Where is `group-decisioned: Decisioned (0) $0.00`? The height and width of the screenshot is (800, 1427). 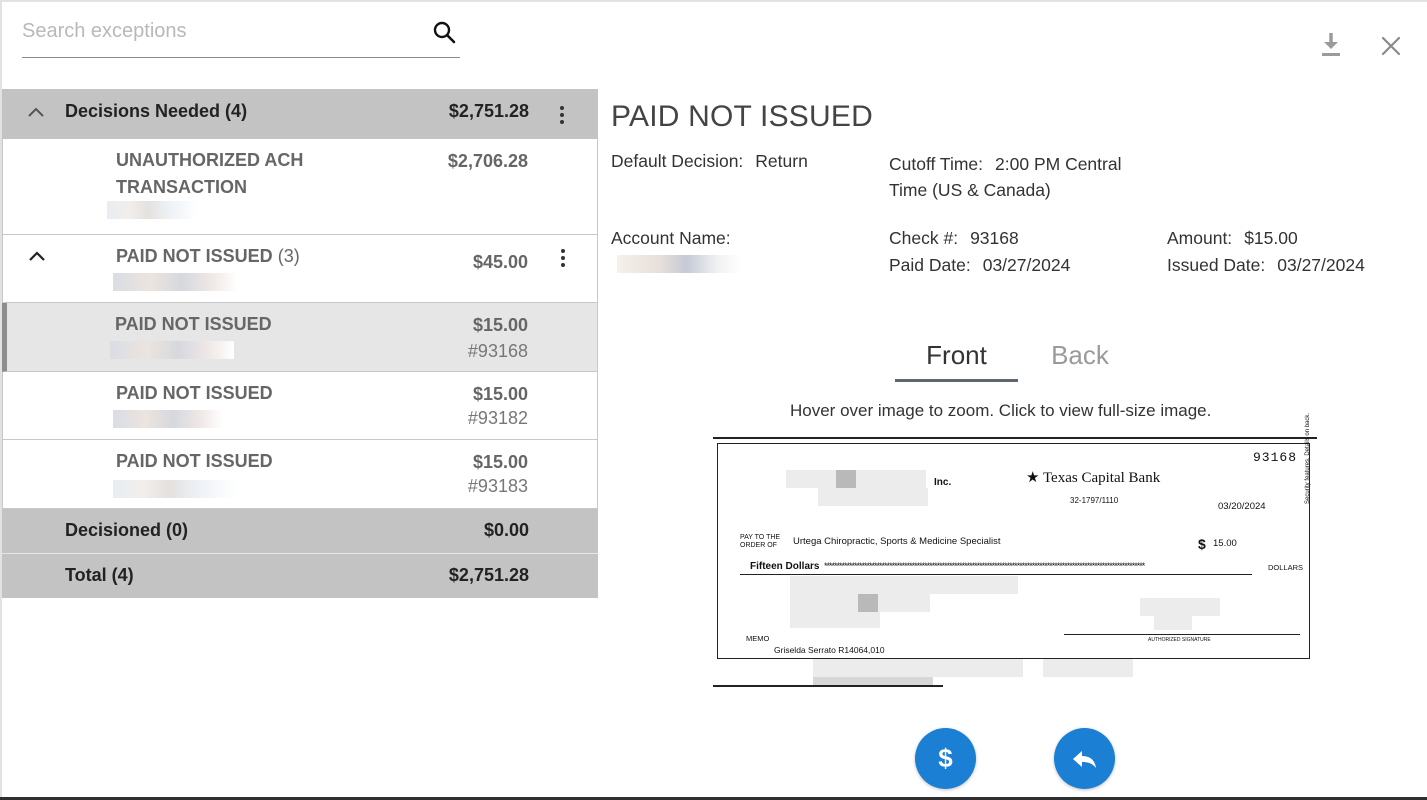 group-decisioned: Decisioned (0) $0.00 is located at coordinates (300, 531).